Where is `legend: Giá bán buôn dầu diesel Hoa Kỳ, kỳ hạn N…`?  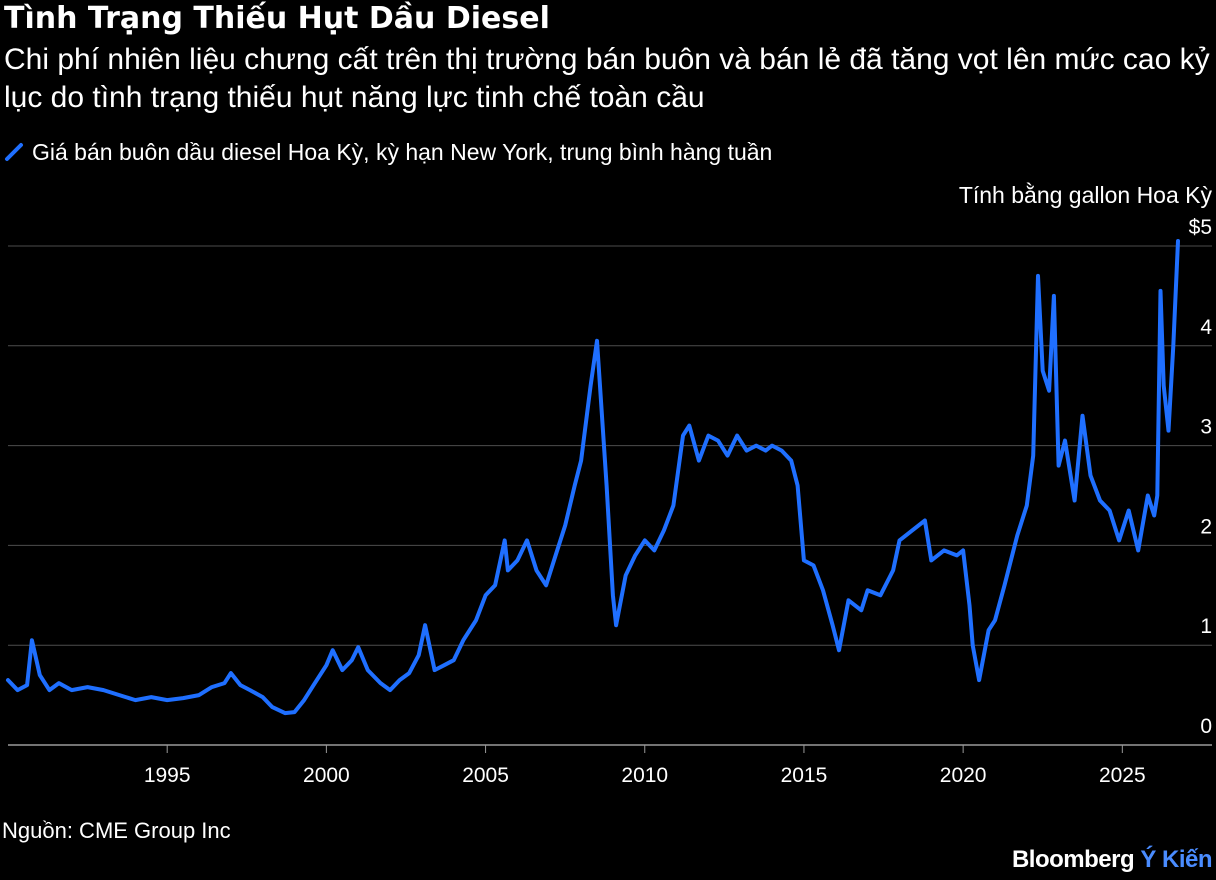 legend: Giá bán buôn dầu diesel Hoa Kỳ, kỳ hạn N… is located at coordinates (388, 152).